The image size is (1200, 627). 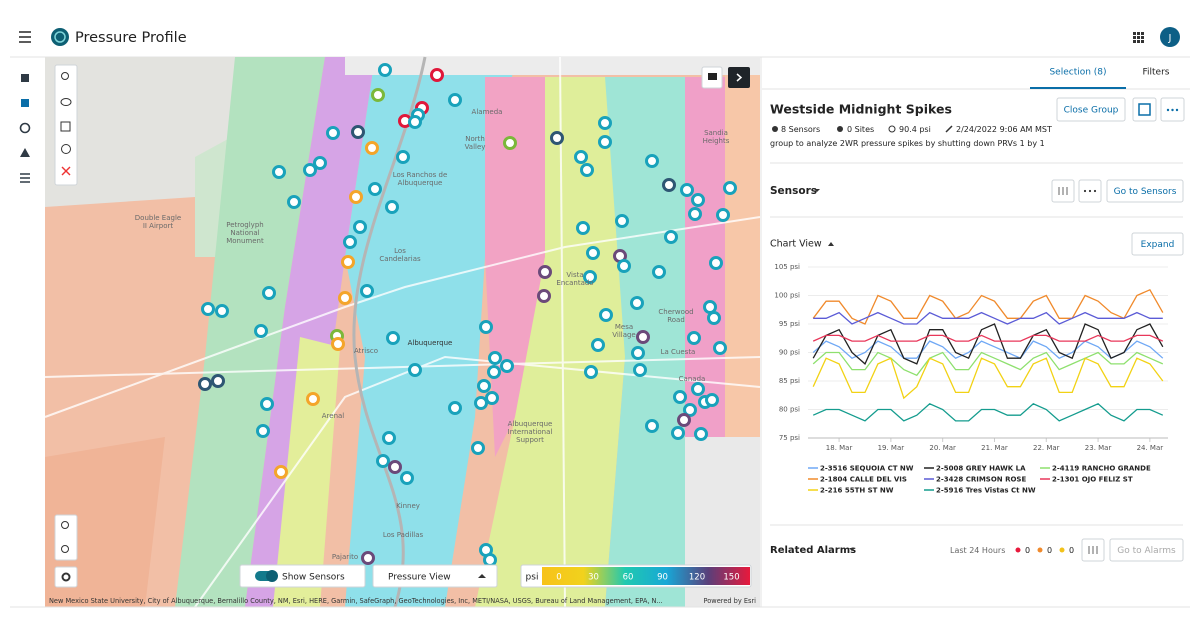 I want to click on settings-button, so click(x=66, y=577).